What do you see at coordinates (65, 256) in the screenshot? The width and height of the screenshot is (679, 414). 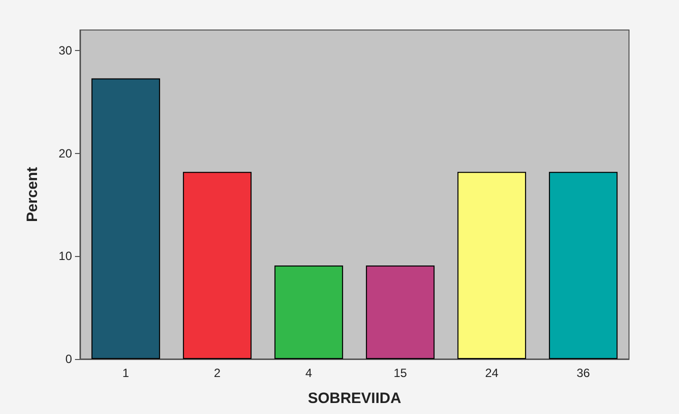 I see `y-tick-label: 10` at bounding box center [65, 256].